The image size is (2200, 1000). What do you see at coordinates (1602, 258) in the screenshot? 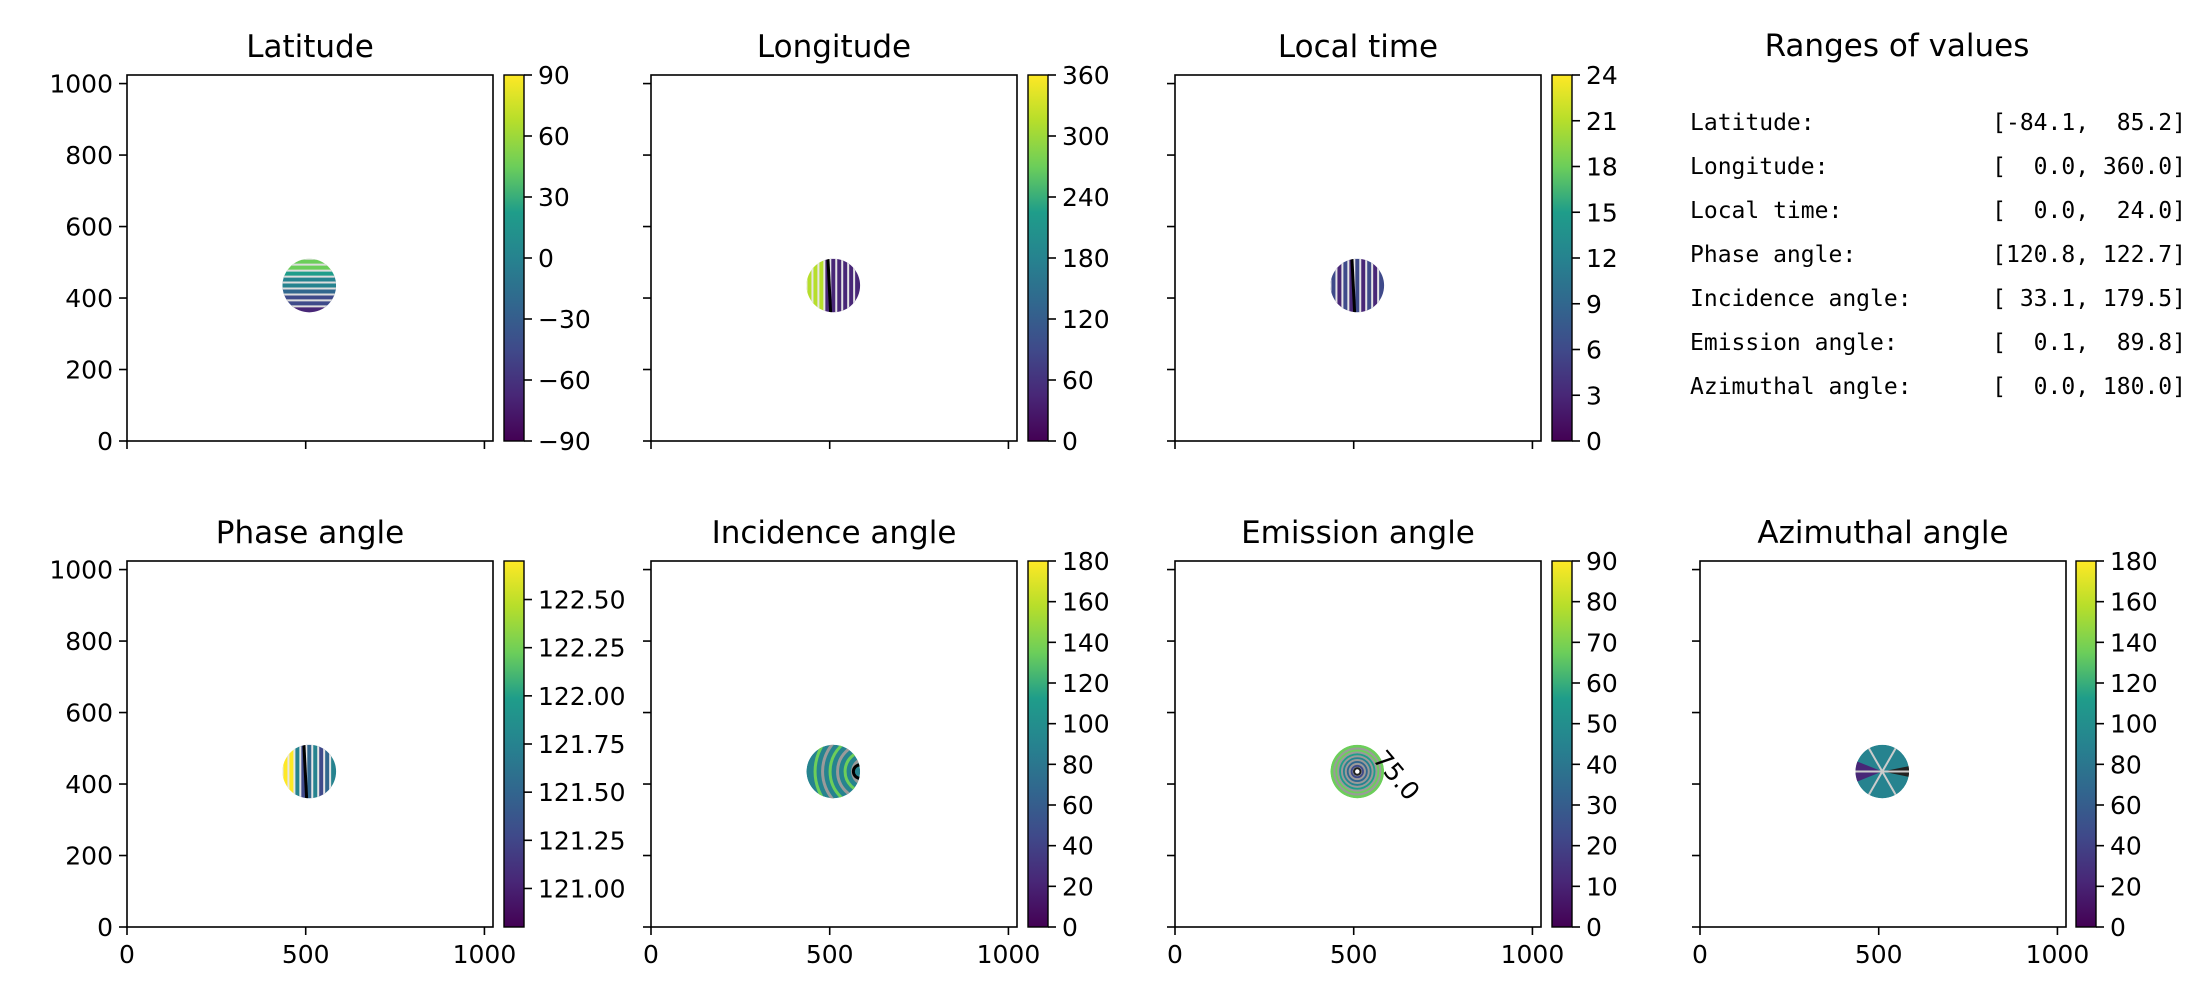
I see `colorbar-tick-label: 12` at bounding box center [1602, 258].